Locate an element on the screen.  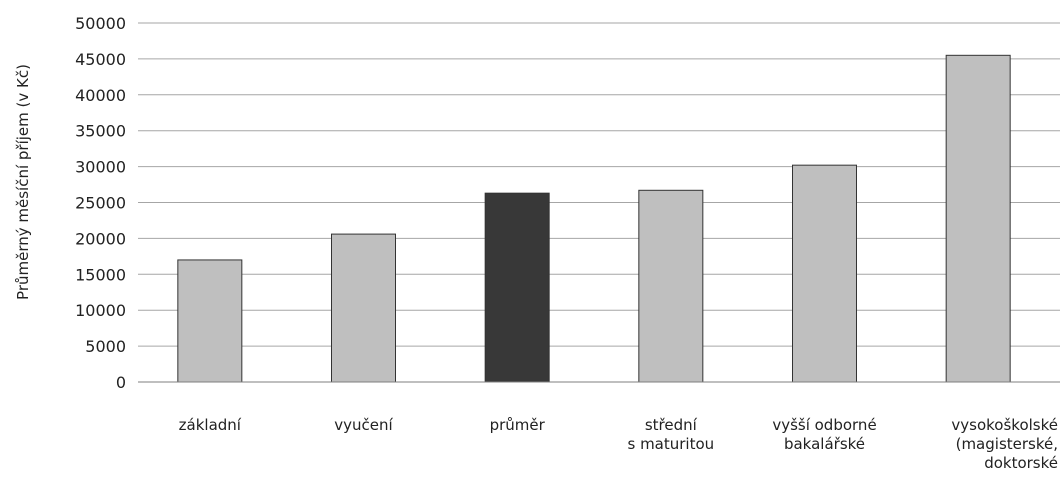
y-tick-label: 30000 is located at coordinates (100, 167).